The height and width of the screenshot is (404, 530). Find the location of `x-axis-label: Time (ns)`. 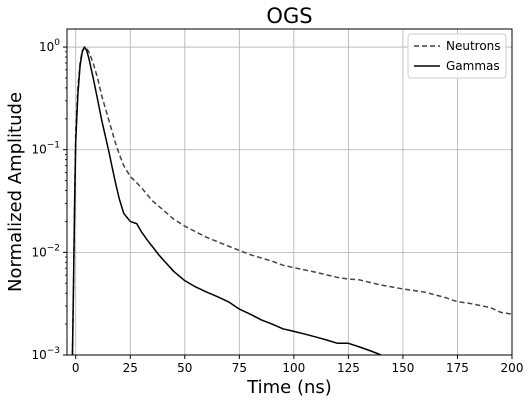

x-axis-label: Time (ns) is located at coordinates (289, 387).